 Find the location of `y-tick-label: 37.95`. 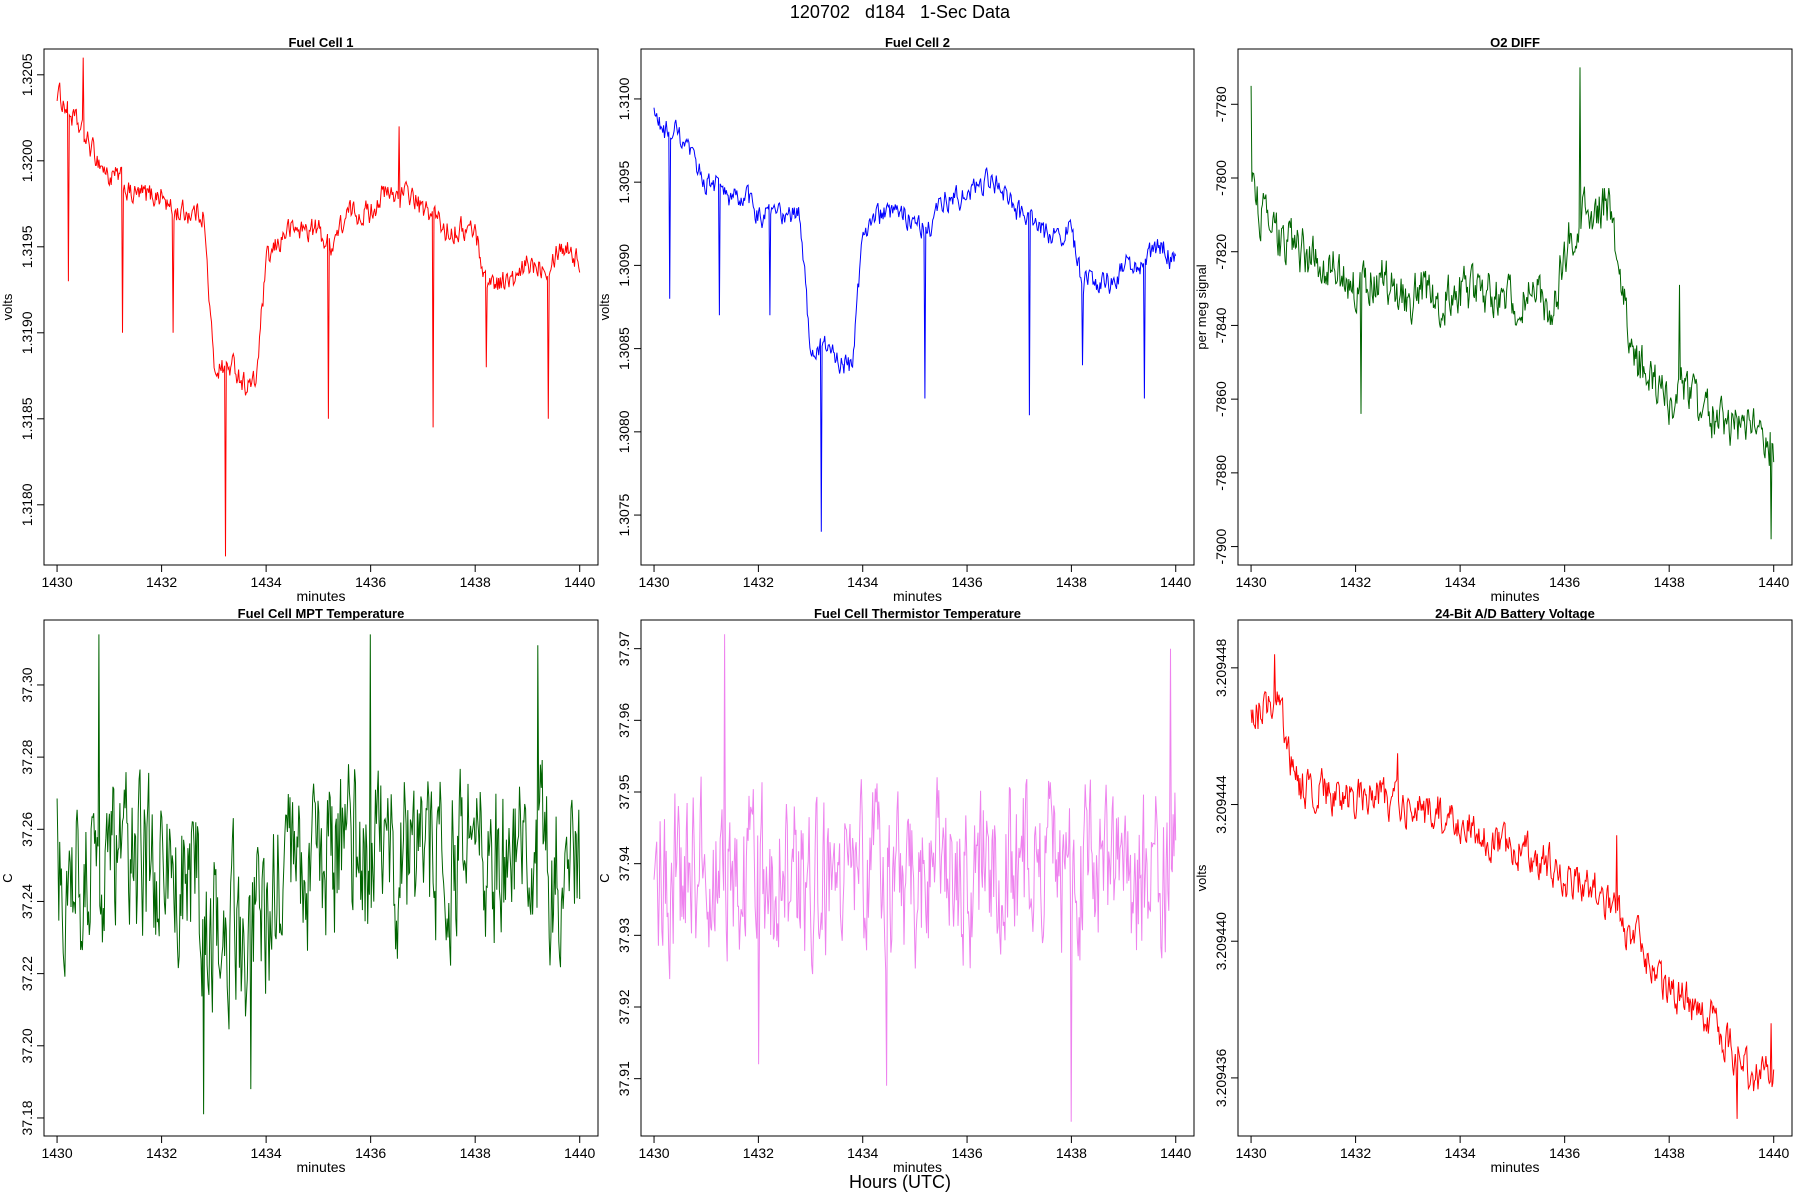

y-tick-label: 37.95 is located at coordinates (624, 791).